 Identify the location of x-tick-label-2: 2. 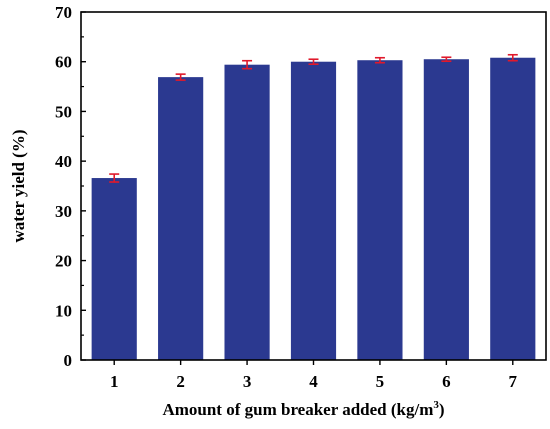
(180, 381).